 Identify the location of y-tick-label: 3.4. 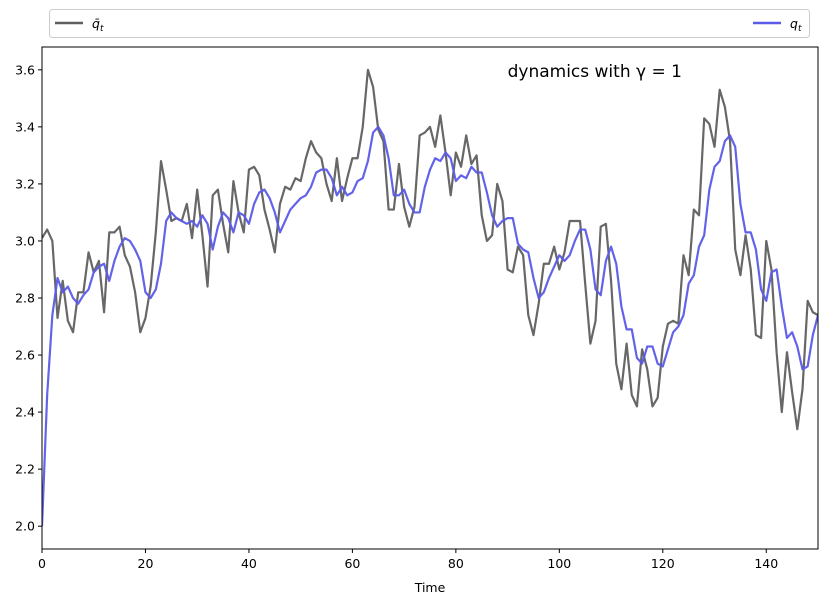
(25, 126).